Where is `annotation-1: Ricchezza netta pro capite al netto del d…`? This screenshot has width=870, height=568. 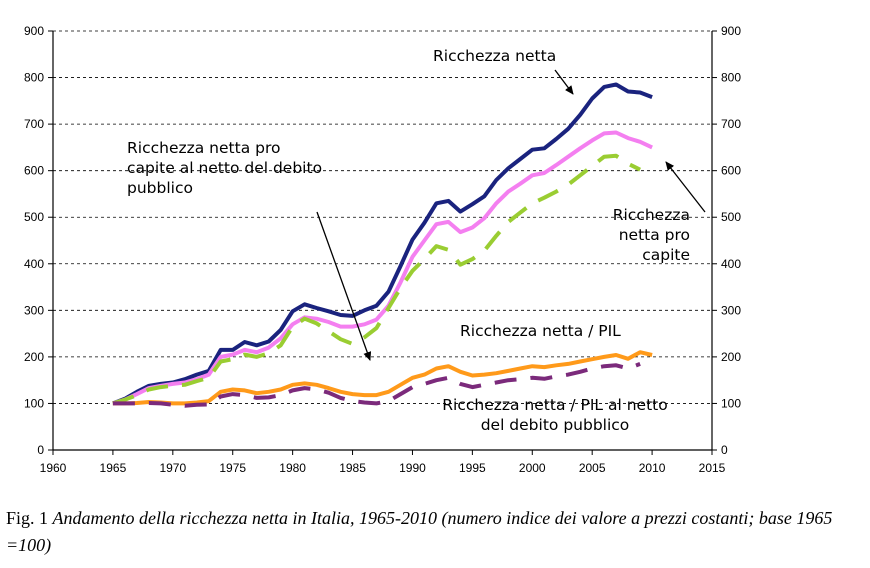
annotation-1: Ricchezza netta pro capite al netto del d… is located at coordinates (224, 168).